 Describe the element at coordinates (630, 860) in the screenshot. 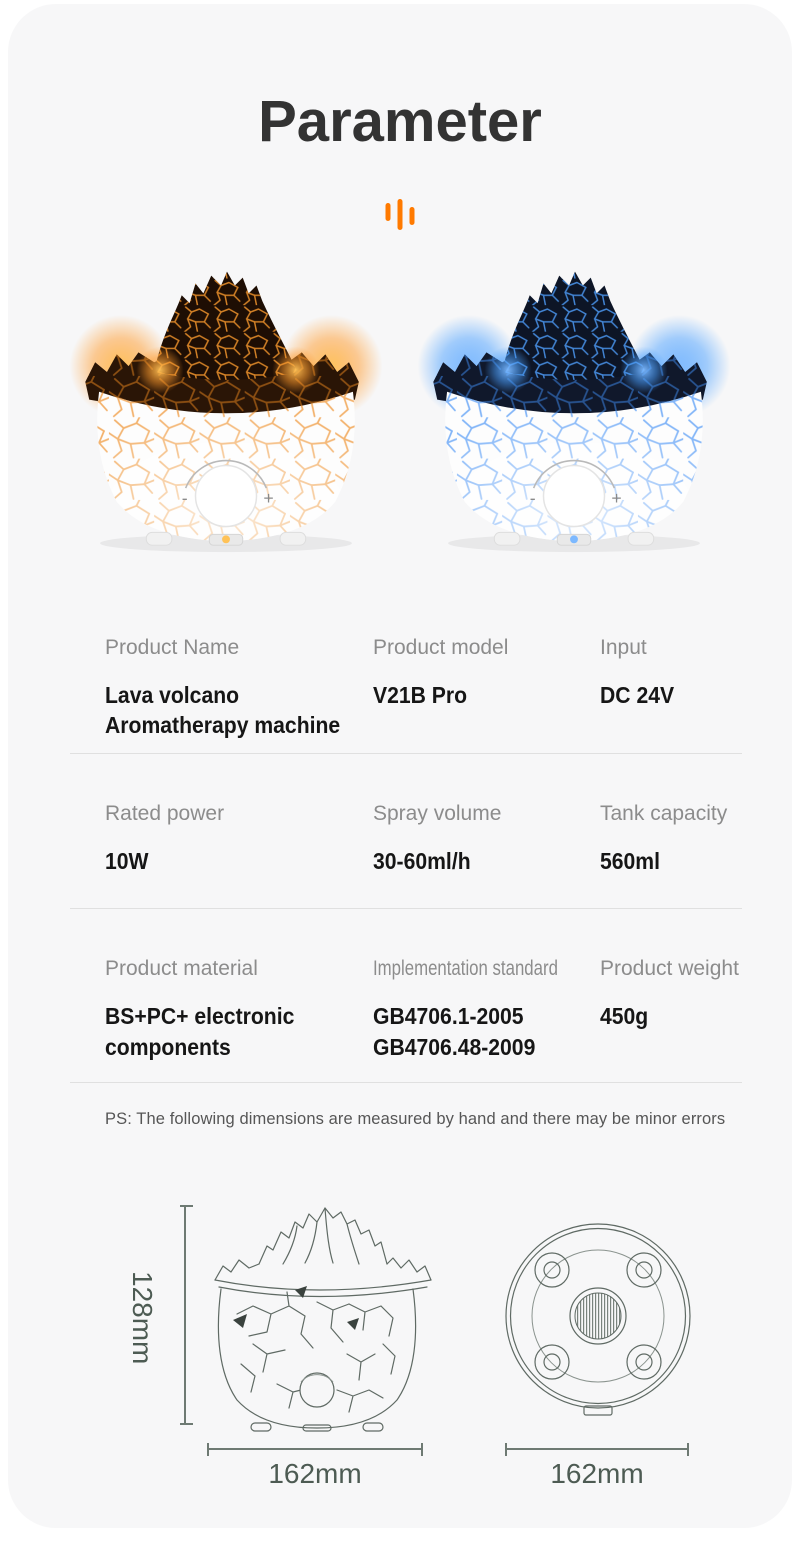

I see `spec-value: 560ml` at that location.